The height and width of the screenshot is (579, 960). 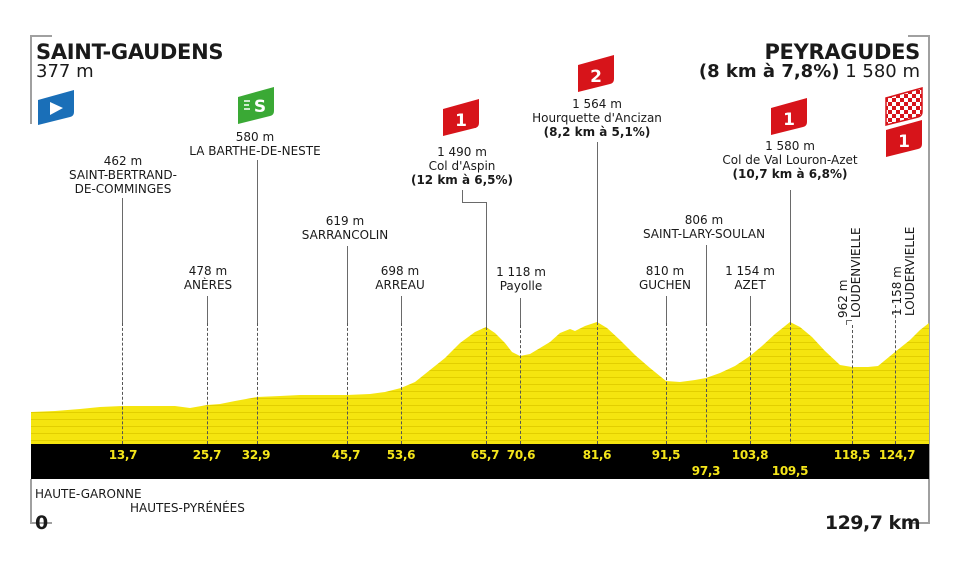 I want to click on start-flag-icon, so click(x=56, y=107).